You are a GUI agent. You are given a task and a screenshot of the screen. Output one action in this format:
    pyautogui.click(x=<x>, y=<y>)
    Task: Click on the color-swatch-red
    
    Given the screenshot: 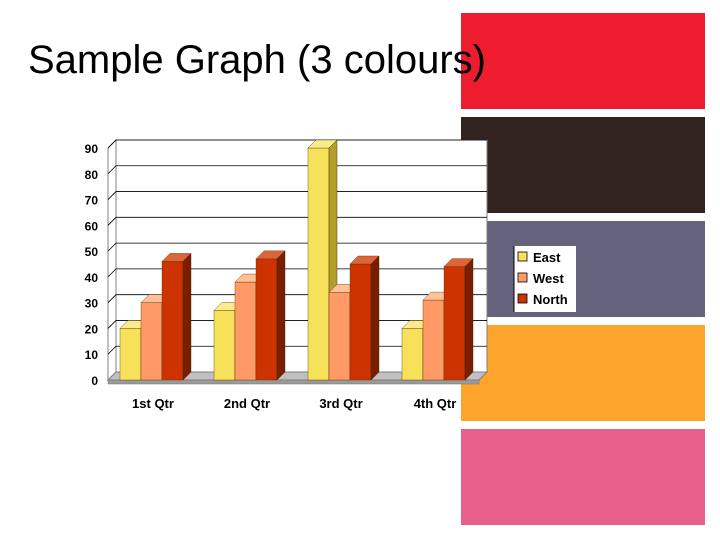 What is the action you would take?
    pyautogui.click(x=583, y=61)
    